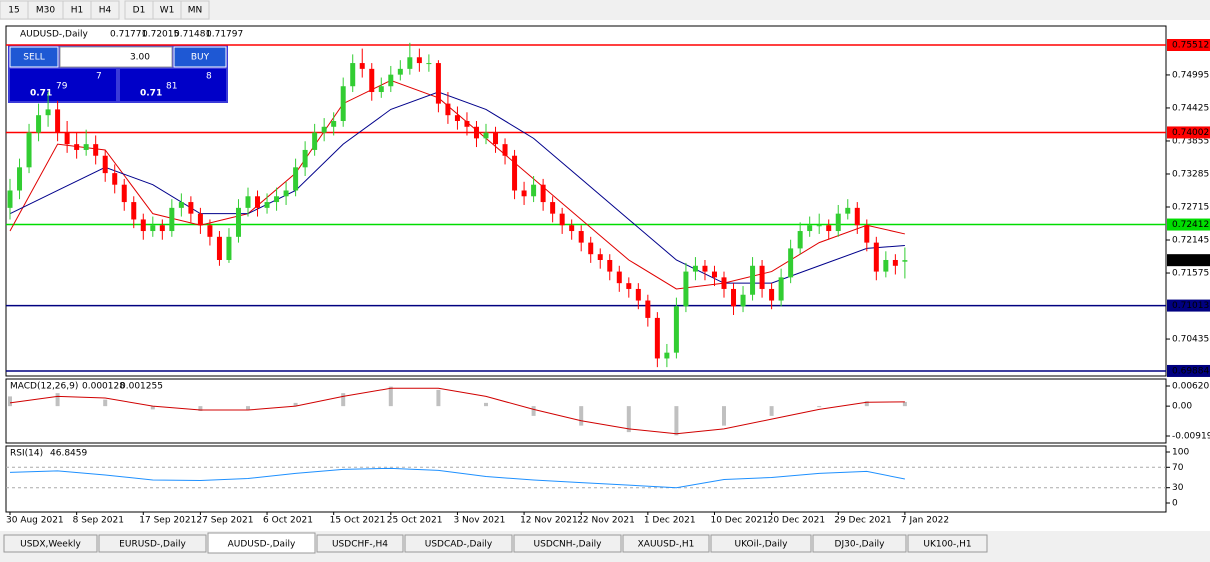 The image size is (1210, 562). Describe the element at coordinates (167, 521) in the screenshot. I see `x-tick-label: 17 Sep 2021` at that location.